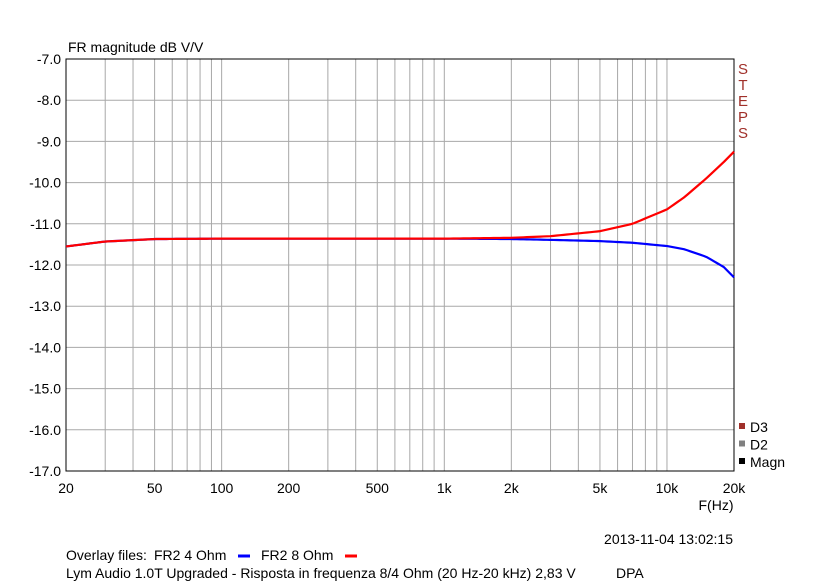 This screenshot has width=820, height=585. Describe the element at coordinates (378, 488) in the screenshot. I see `x-tick-label: 500` at that location.